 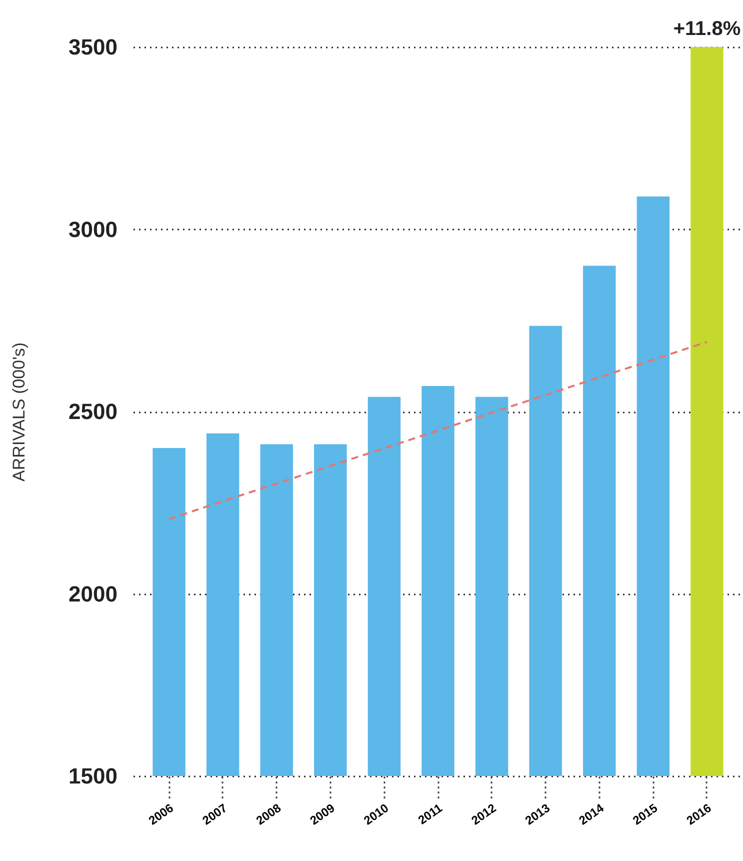 I want to click on y-tick-label: 1500, so click(x=93, y=776).